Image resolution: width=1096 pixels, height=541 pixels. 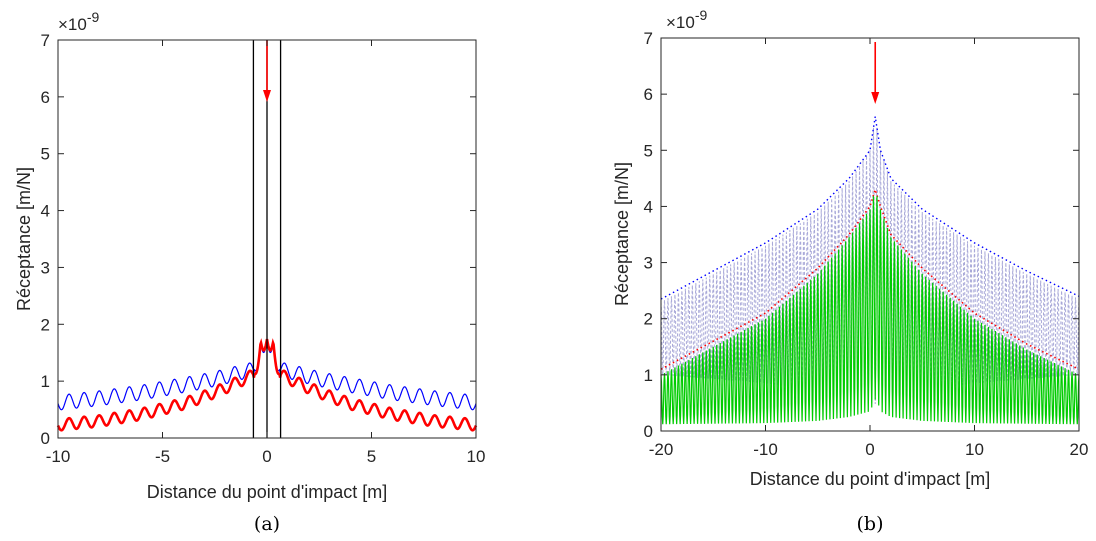 What do you see at coordinates (1079, 449) in the screenshot?
I see `x-tick-label: 20` at bounding box center [1079, 449].